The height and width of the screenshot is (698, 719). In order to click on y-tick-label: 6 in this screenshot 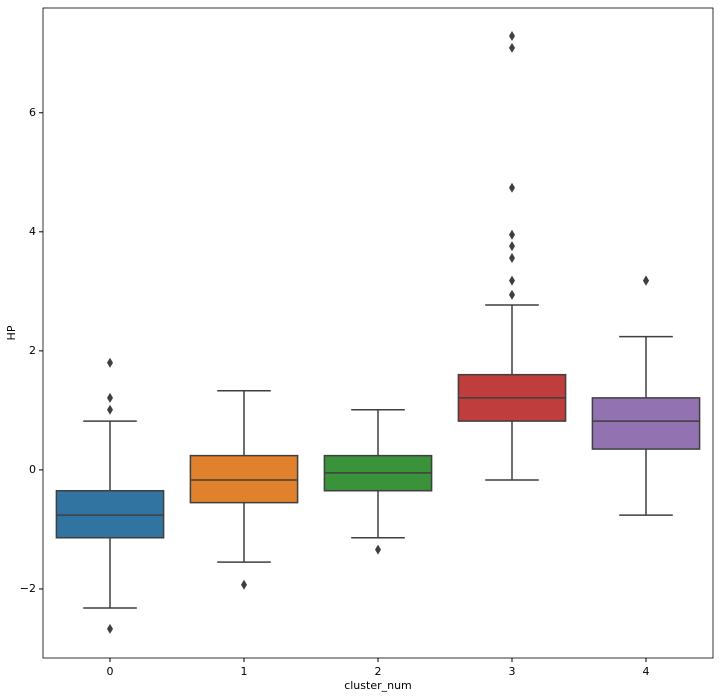, I will do `click(32, 112)`.